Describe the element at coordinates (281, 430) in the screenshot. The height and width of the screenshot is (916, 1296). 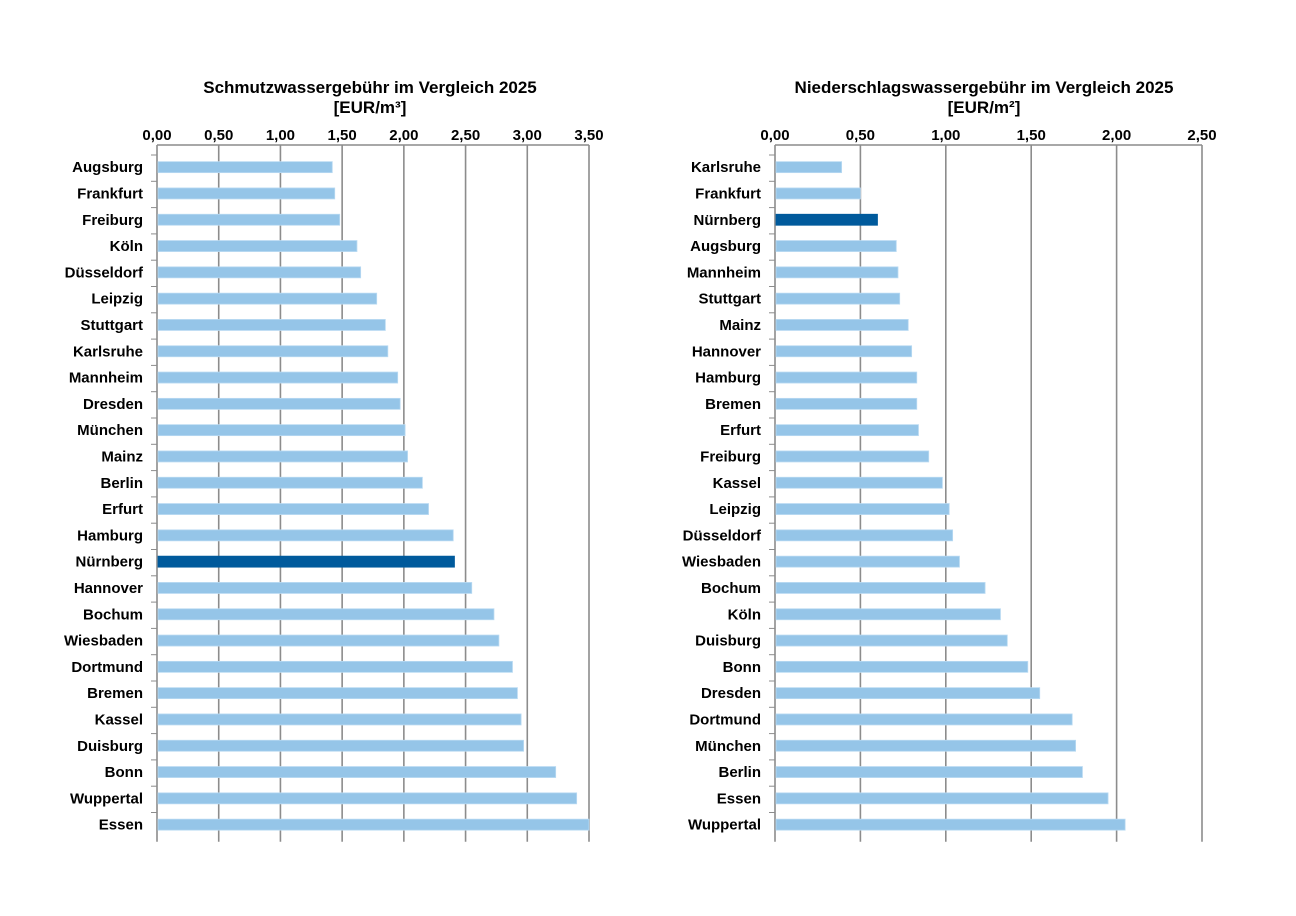
I see `bar-München` at that location.